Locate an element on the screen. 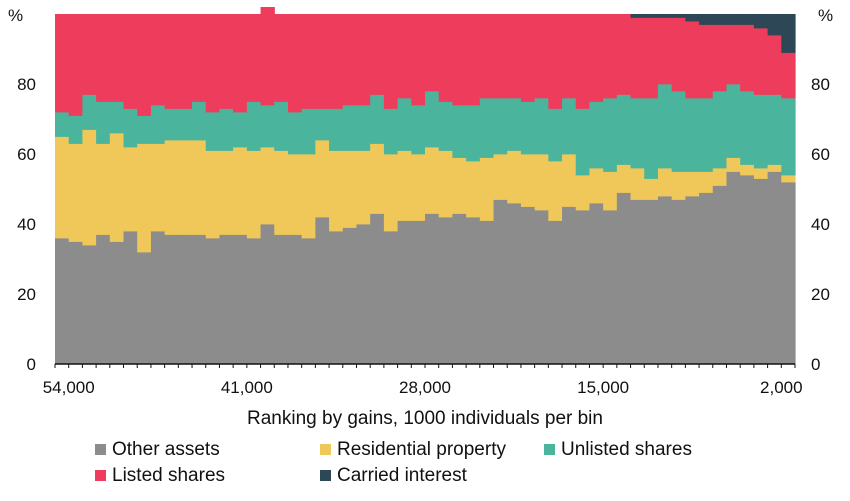 The image size is (850, 501). x-tick-label: 41,000 is located at coordinates (247, 387).